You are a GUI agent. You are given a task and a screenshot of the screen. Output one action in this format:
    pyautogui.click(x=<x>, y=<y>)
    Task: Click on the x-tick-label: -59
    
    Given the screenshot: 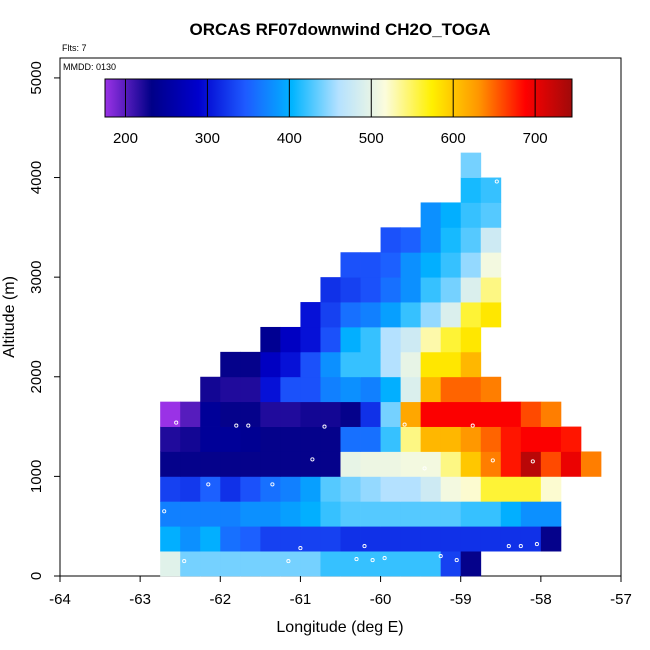 What is the action you would take?
    pyautogui.click(x=461, y=599)
    